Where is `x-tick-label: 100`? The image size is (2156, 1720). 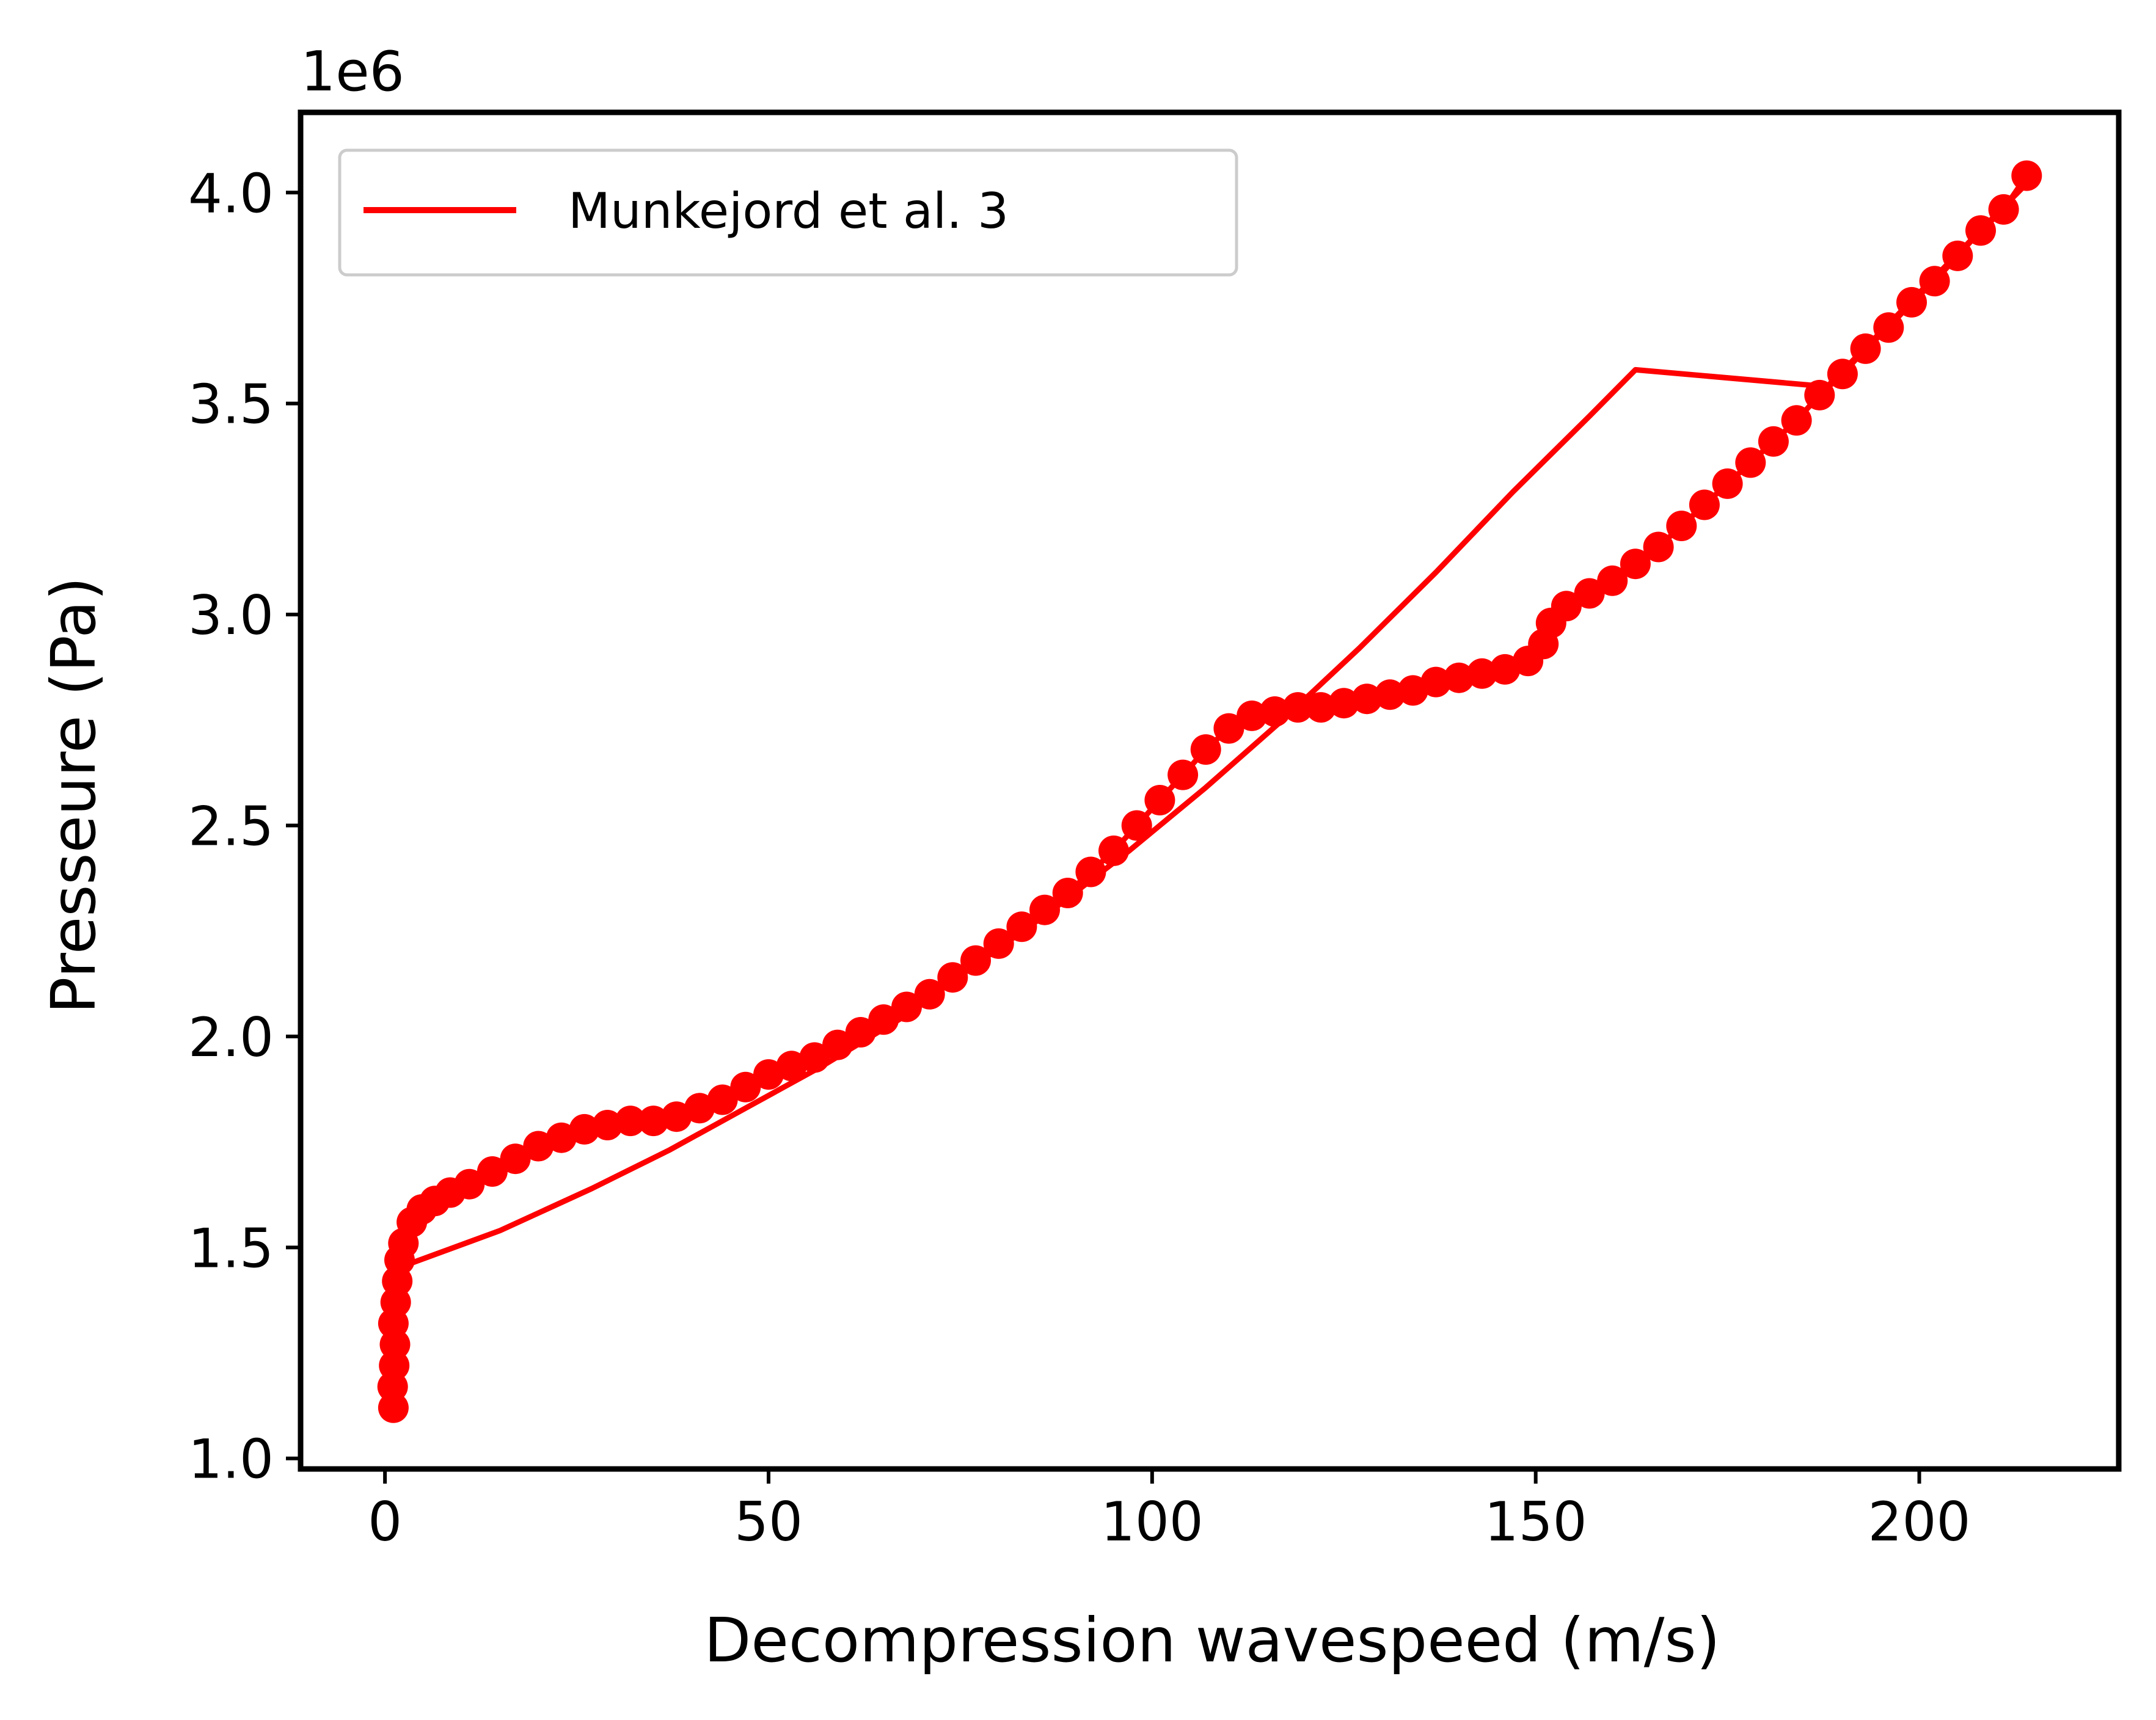 x-tick-label: 100 is located at coordinates (1152, 1521).